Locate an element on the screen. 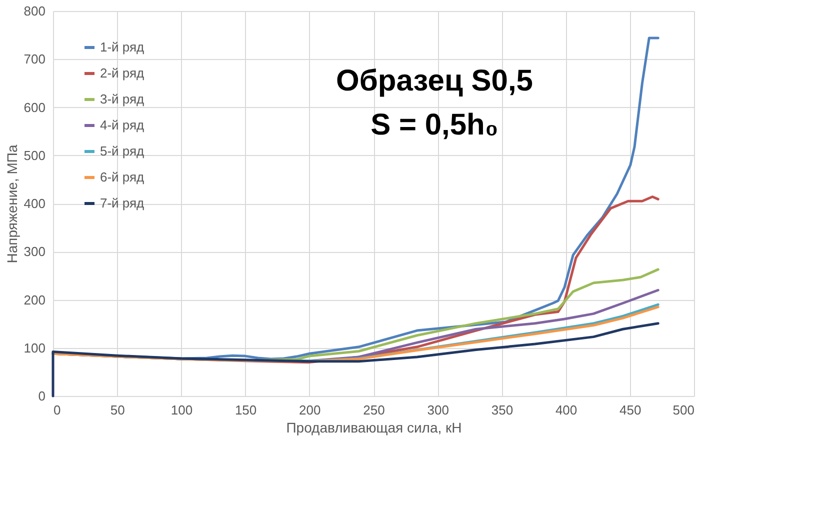 This screenshot has height=521, width=825. legend-label: 2-й ряд is located at coordinates (122, 73).